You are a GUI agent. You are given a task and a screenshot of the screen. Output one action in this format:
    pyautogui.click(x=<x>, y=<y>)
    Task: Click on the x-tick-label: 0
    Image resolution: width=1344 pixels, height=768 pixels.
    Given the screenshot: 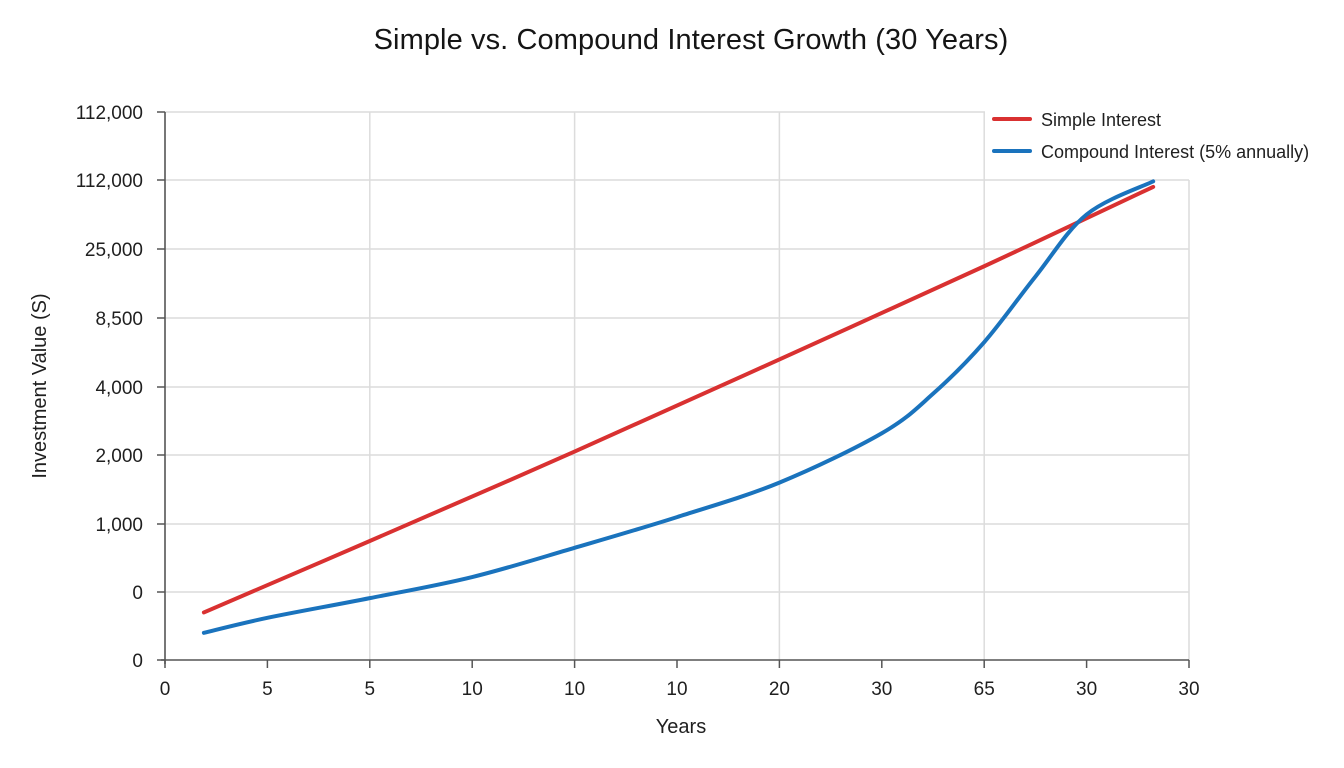 What is the action you would take?
    pyautogui.click(x=165, y=689)
    